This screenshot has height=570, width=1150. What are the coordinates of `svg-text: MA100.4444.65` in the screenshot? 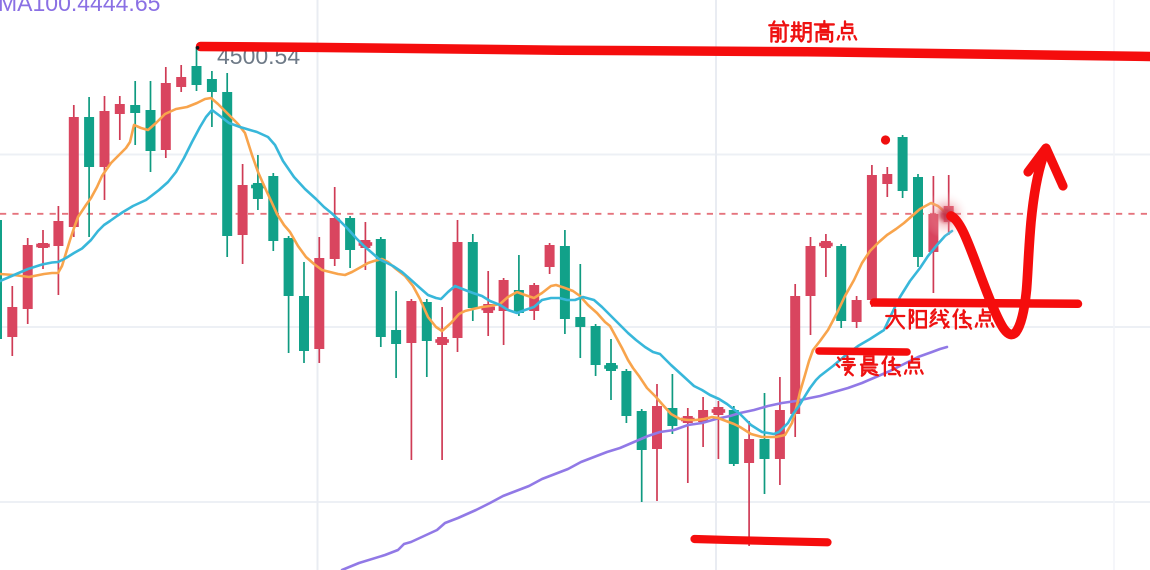 It's located at (80, 8).